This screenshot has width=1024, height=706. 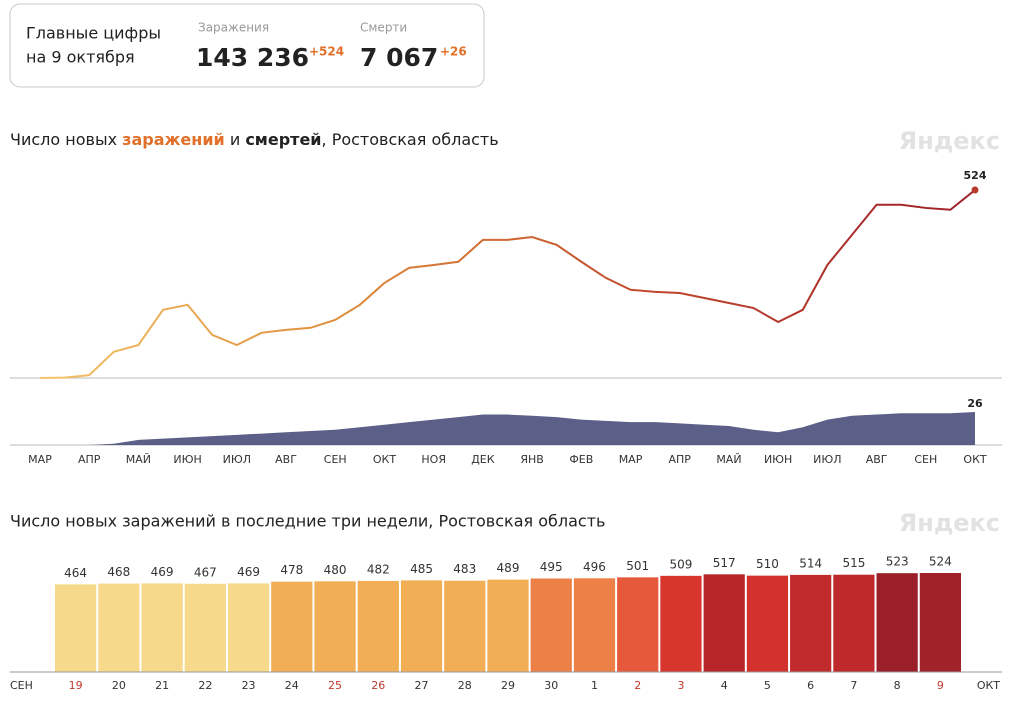 I want to click on value-label: 485, so click(x=421, y=569).